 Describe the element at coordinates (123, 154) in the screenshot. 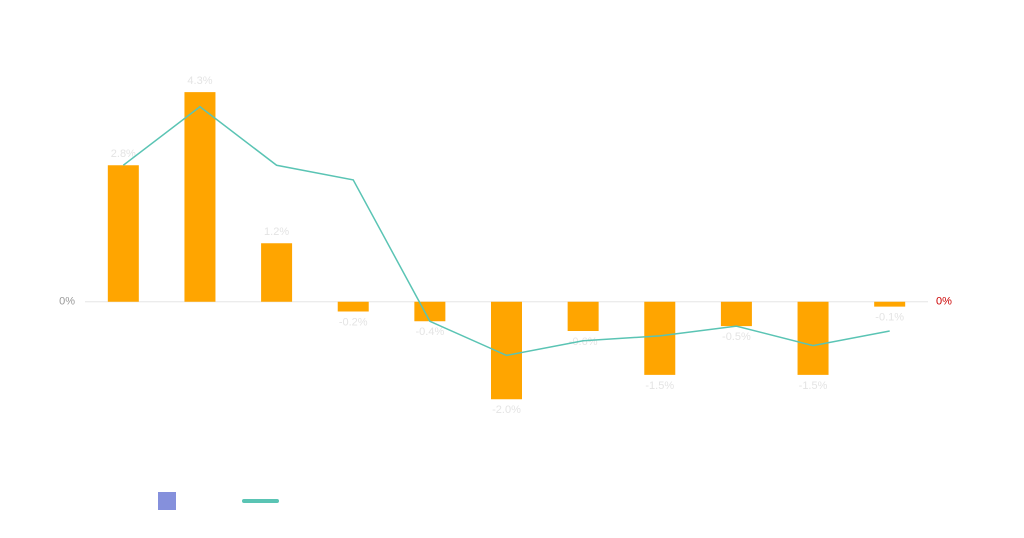

I see `data-label: 2.8%` at that location.